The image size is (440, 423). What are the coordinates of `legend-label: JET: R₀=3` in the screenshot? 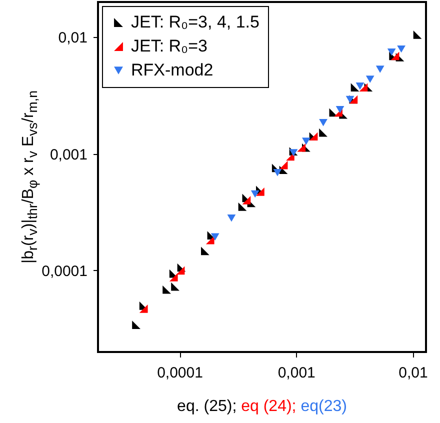 It's located at (169, 46).